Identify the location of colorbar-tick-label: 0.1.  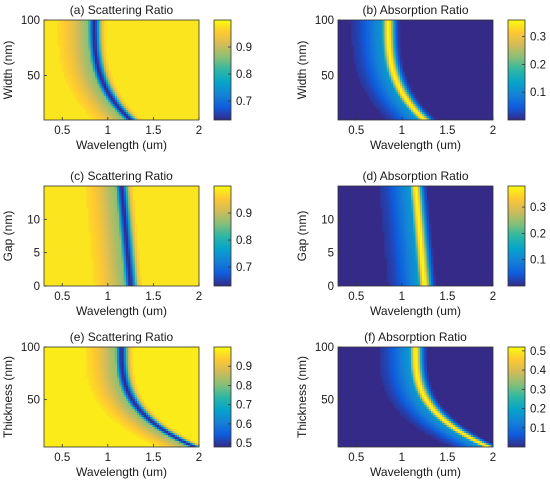
(538, 261).